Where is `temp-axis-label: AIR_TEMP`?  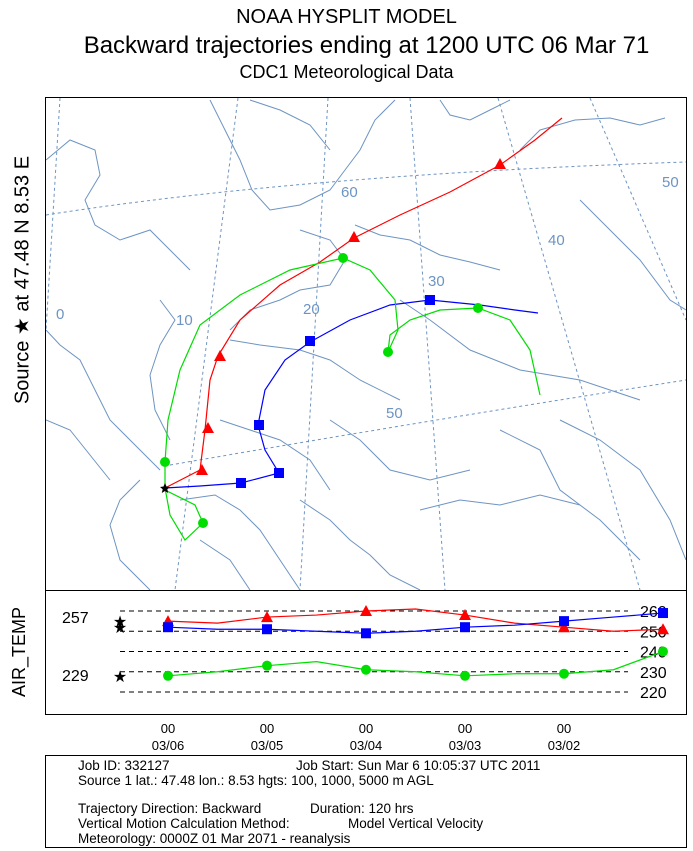 temp-axis-label: AIR_TEMP is located at coordinates (19, 652).